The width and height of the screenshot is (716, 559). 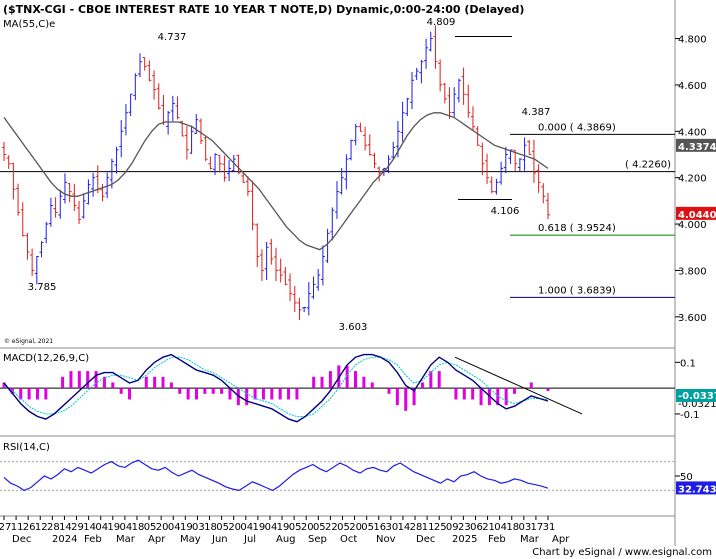 What do you see at coordinates (317, 539) in the screenshot?
I see `x-month-label: Sep` at bounding box center [317, 539].